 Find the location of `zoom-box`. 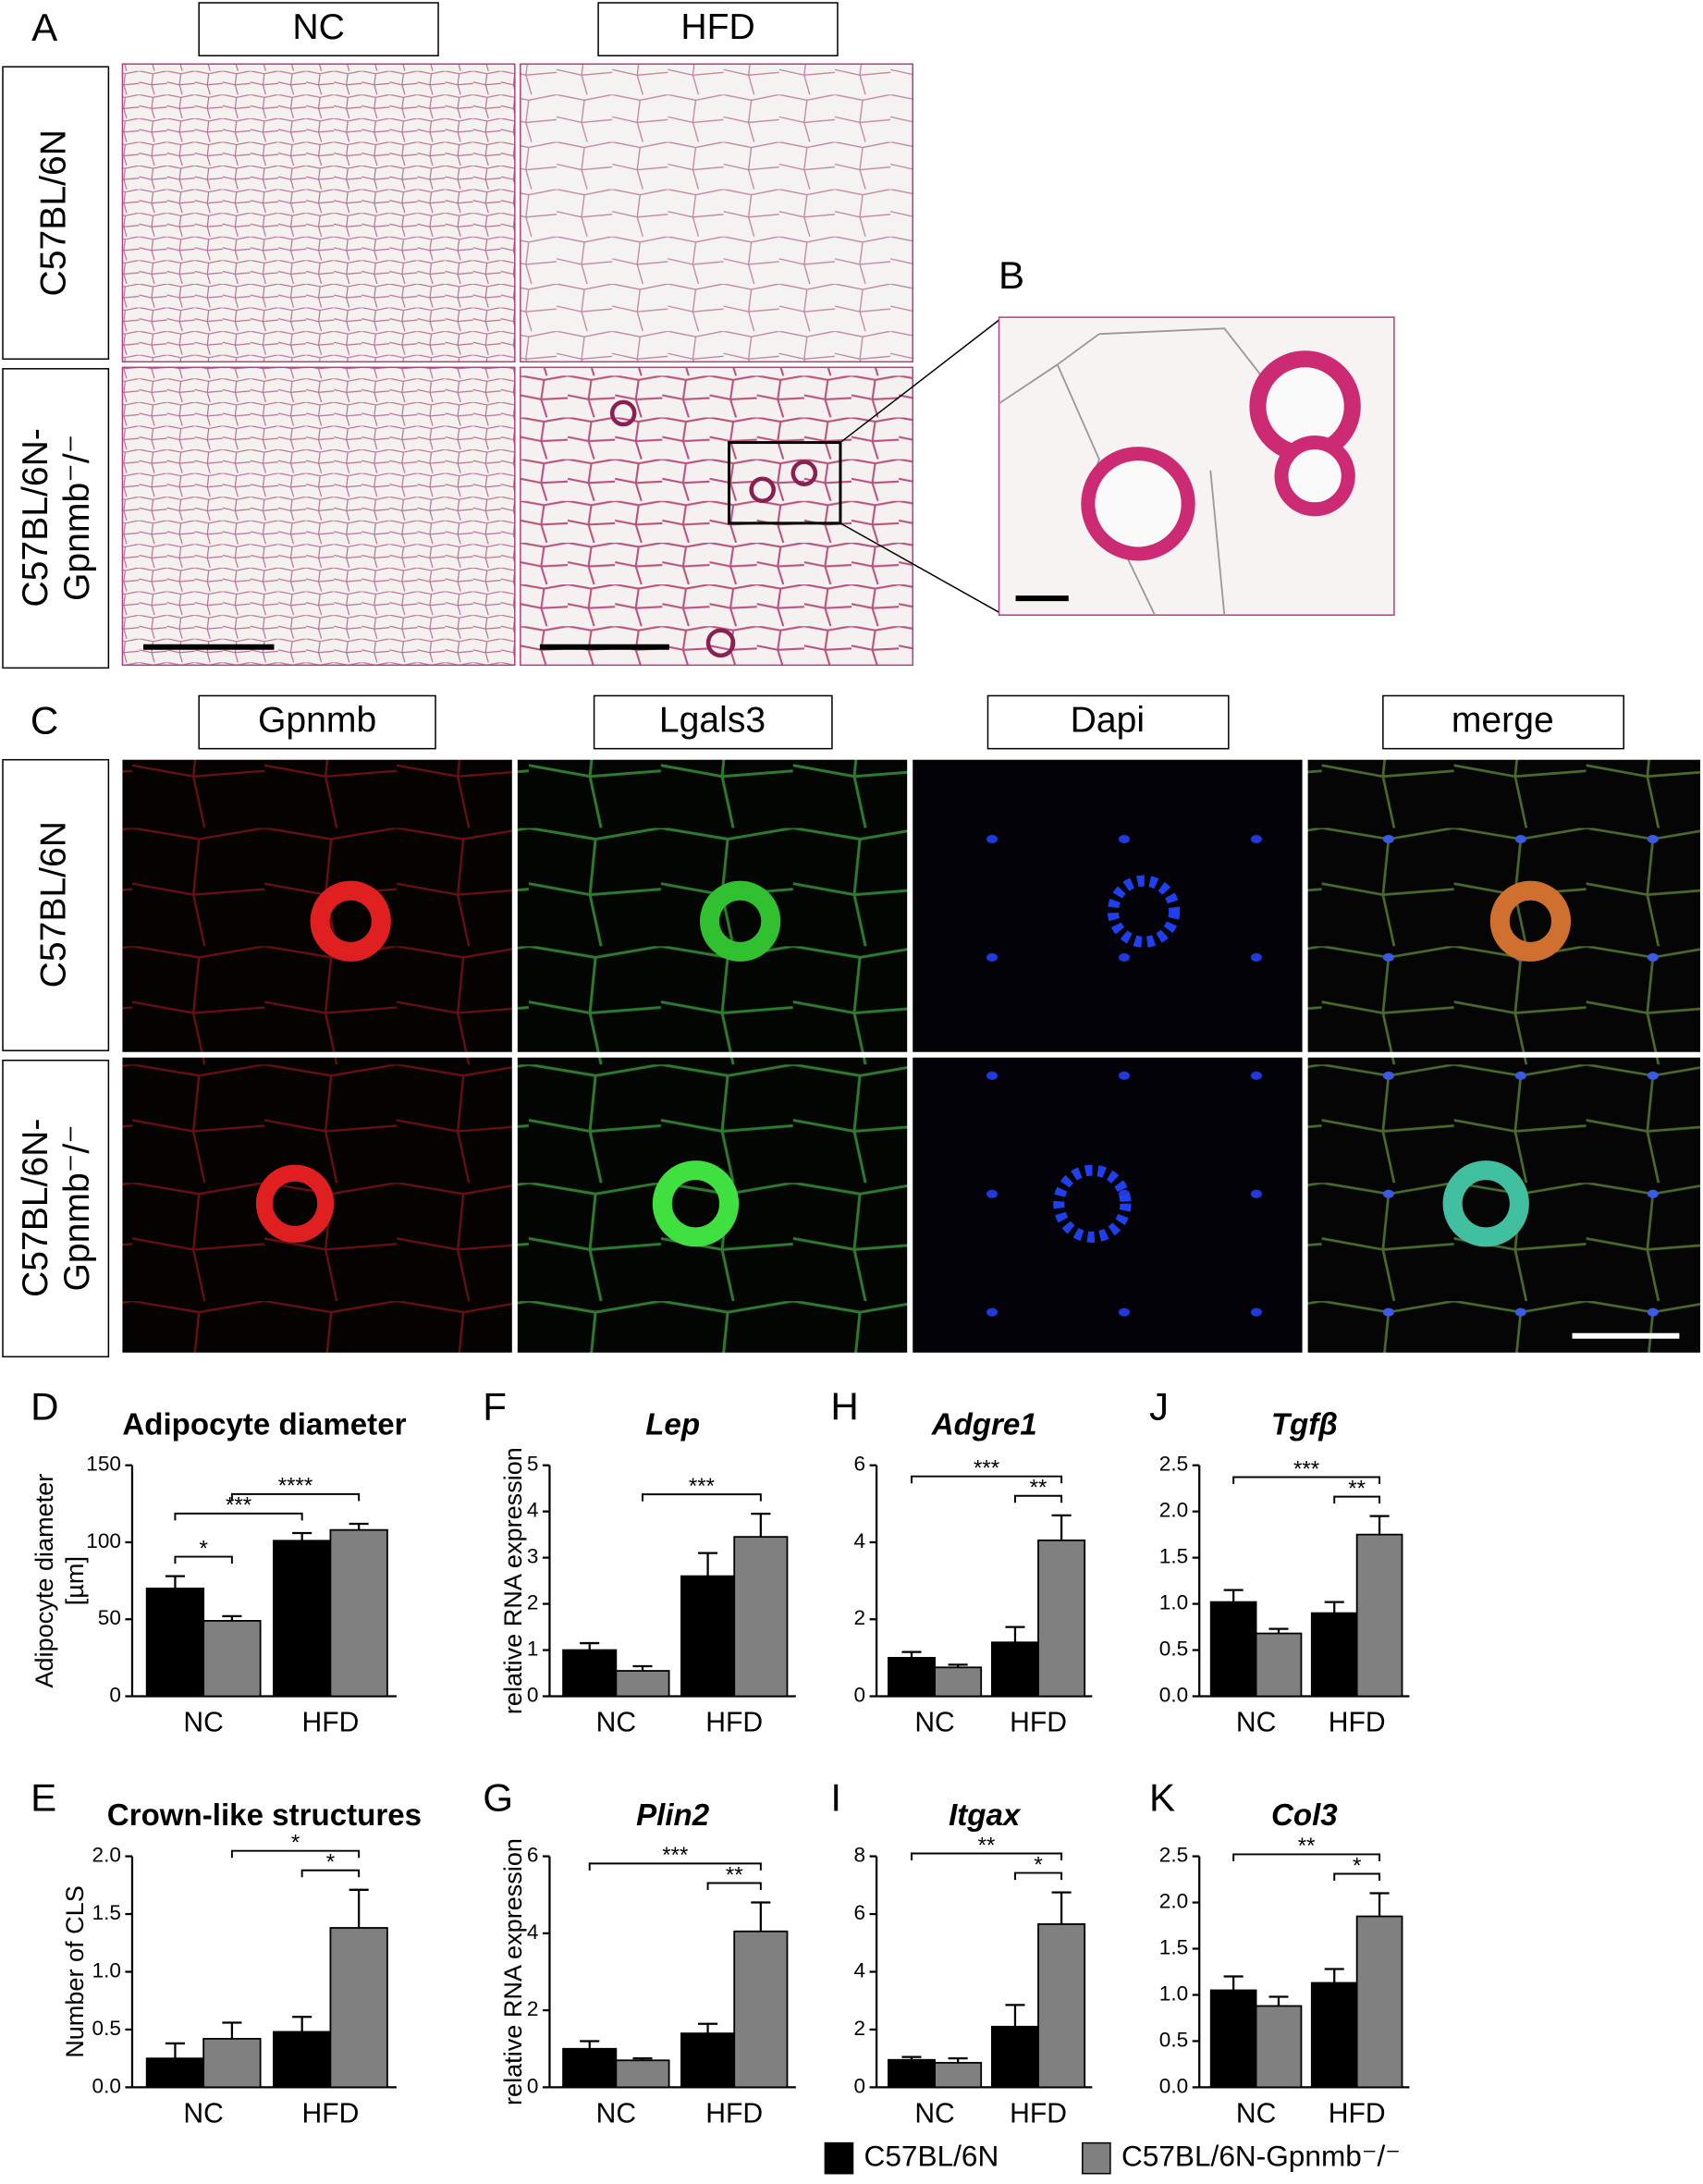

zoom-box is located at coordinates (785, 483).